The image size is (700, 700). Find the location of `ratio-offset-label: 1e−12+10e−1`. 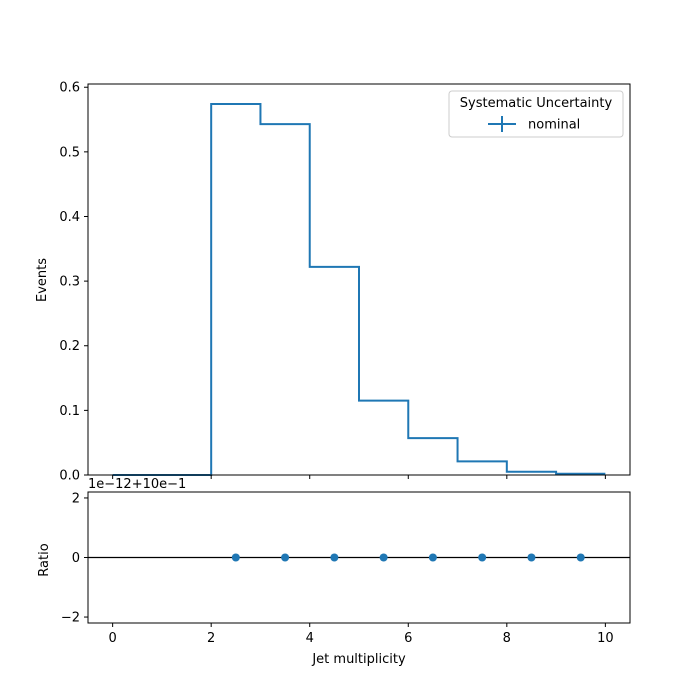

ratio-offset-label: 1e−12+10e−1 is located at coordinates (137, 484).